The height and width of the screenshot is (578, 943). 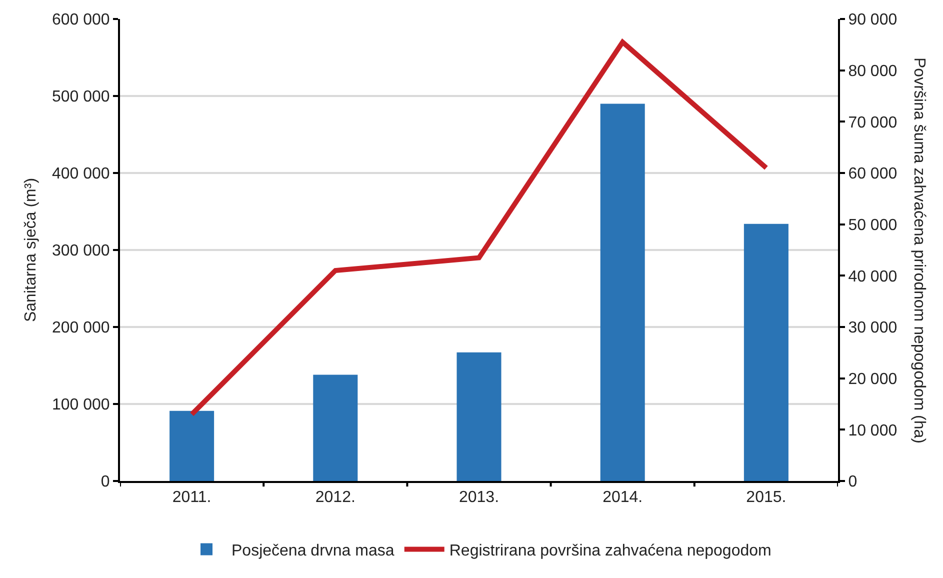 What do you see at coordinates (873, 431) in the screenshot?
I see `y2-tick-label: 10 000` at bounding box center [873, 431].